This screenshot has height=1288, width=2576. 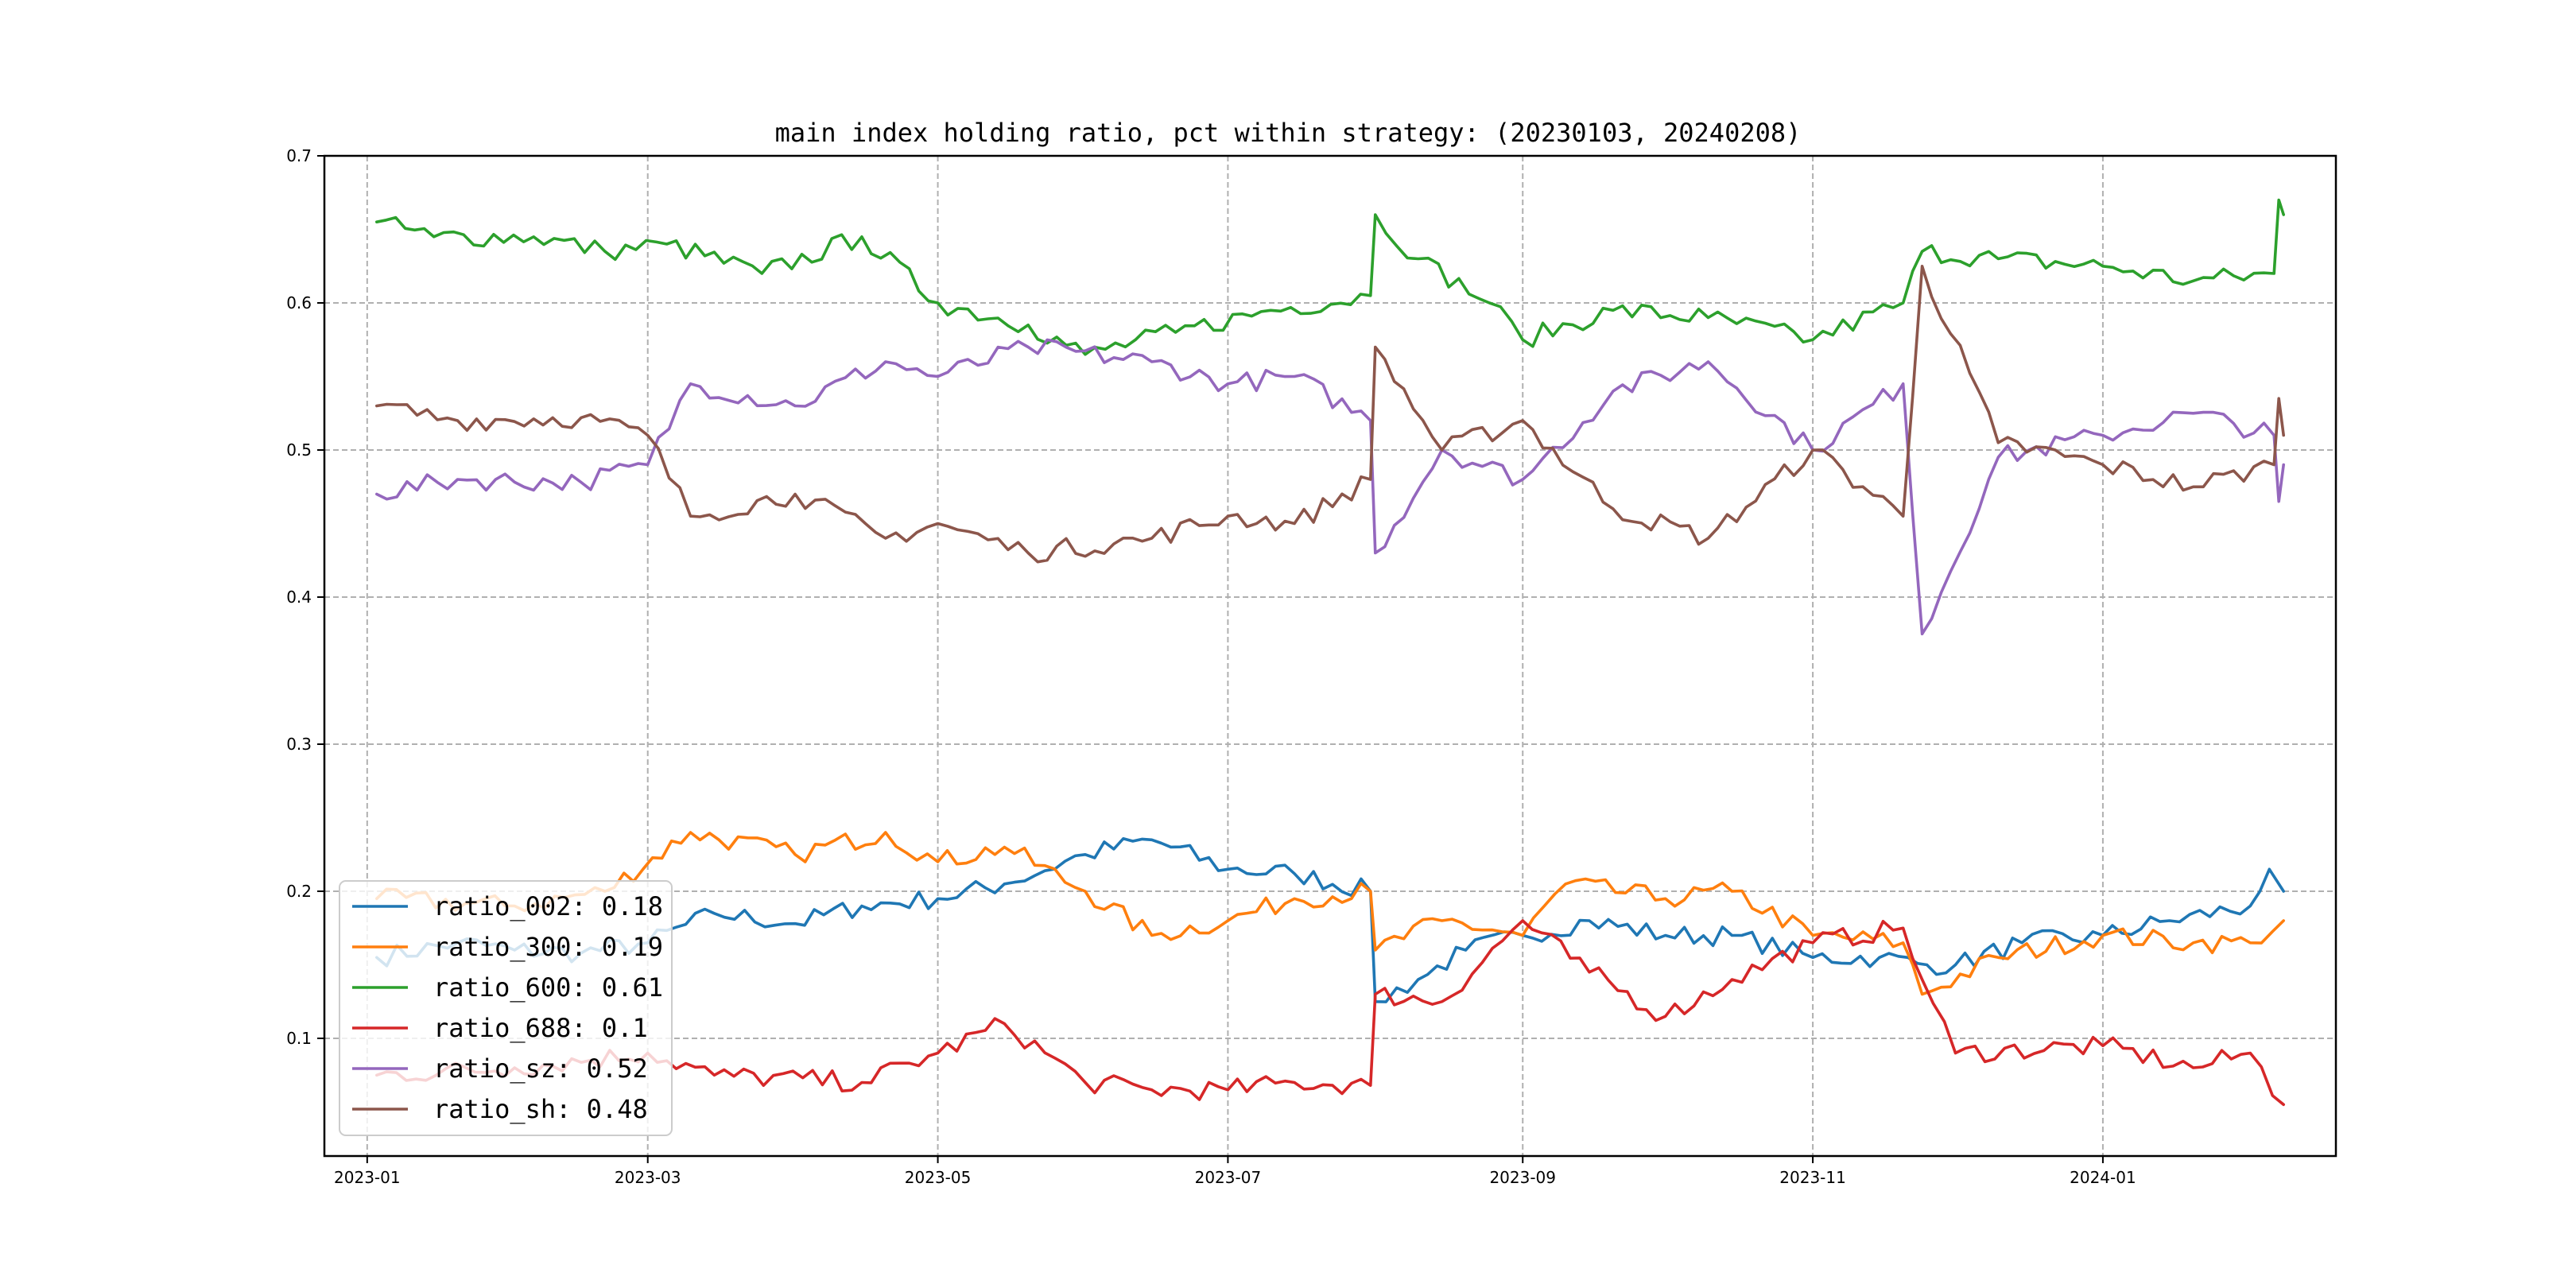 What do you see at coordinates (299, 891) in the screenshot?
I see `y-tick-label: 0.2` at bounding box center [299, 891].